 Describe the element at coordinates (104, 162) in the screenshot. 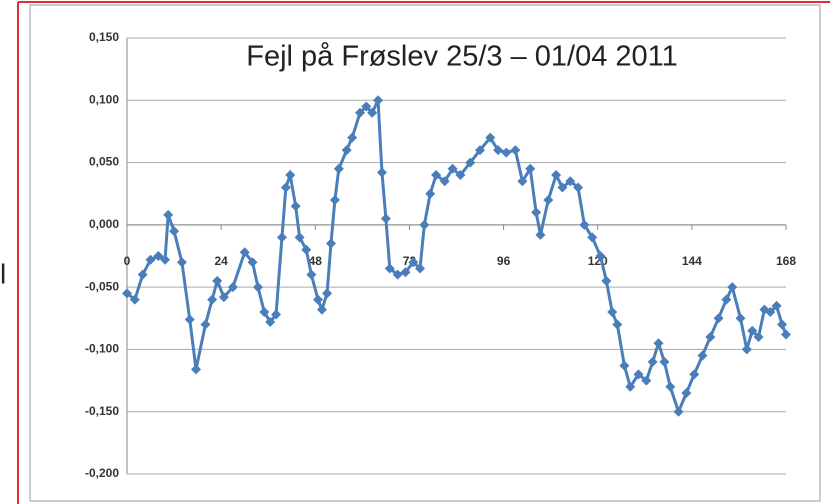

I see `y-tick-label: 0,050` at that location.